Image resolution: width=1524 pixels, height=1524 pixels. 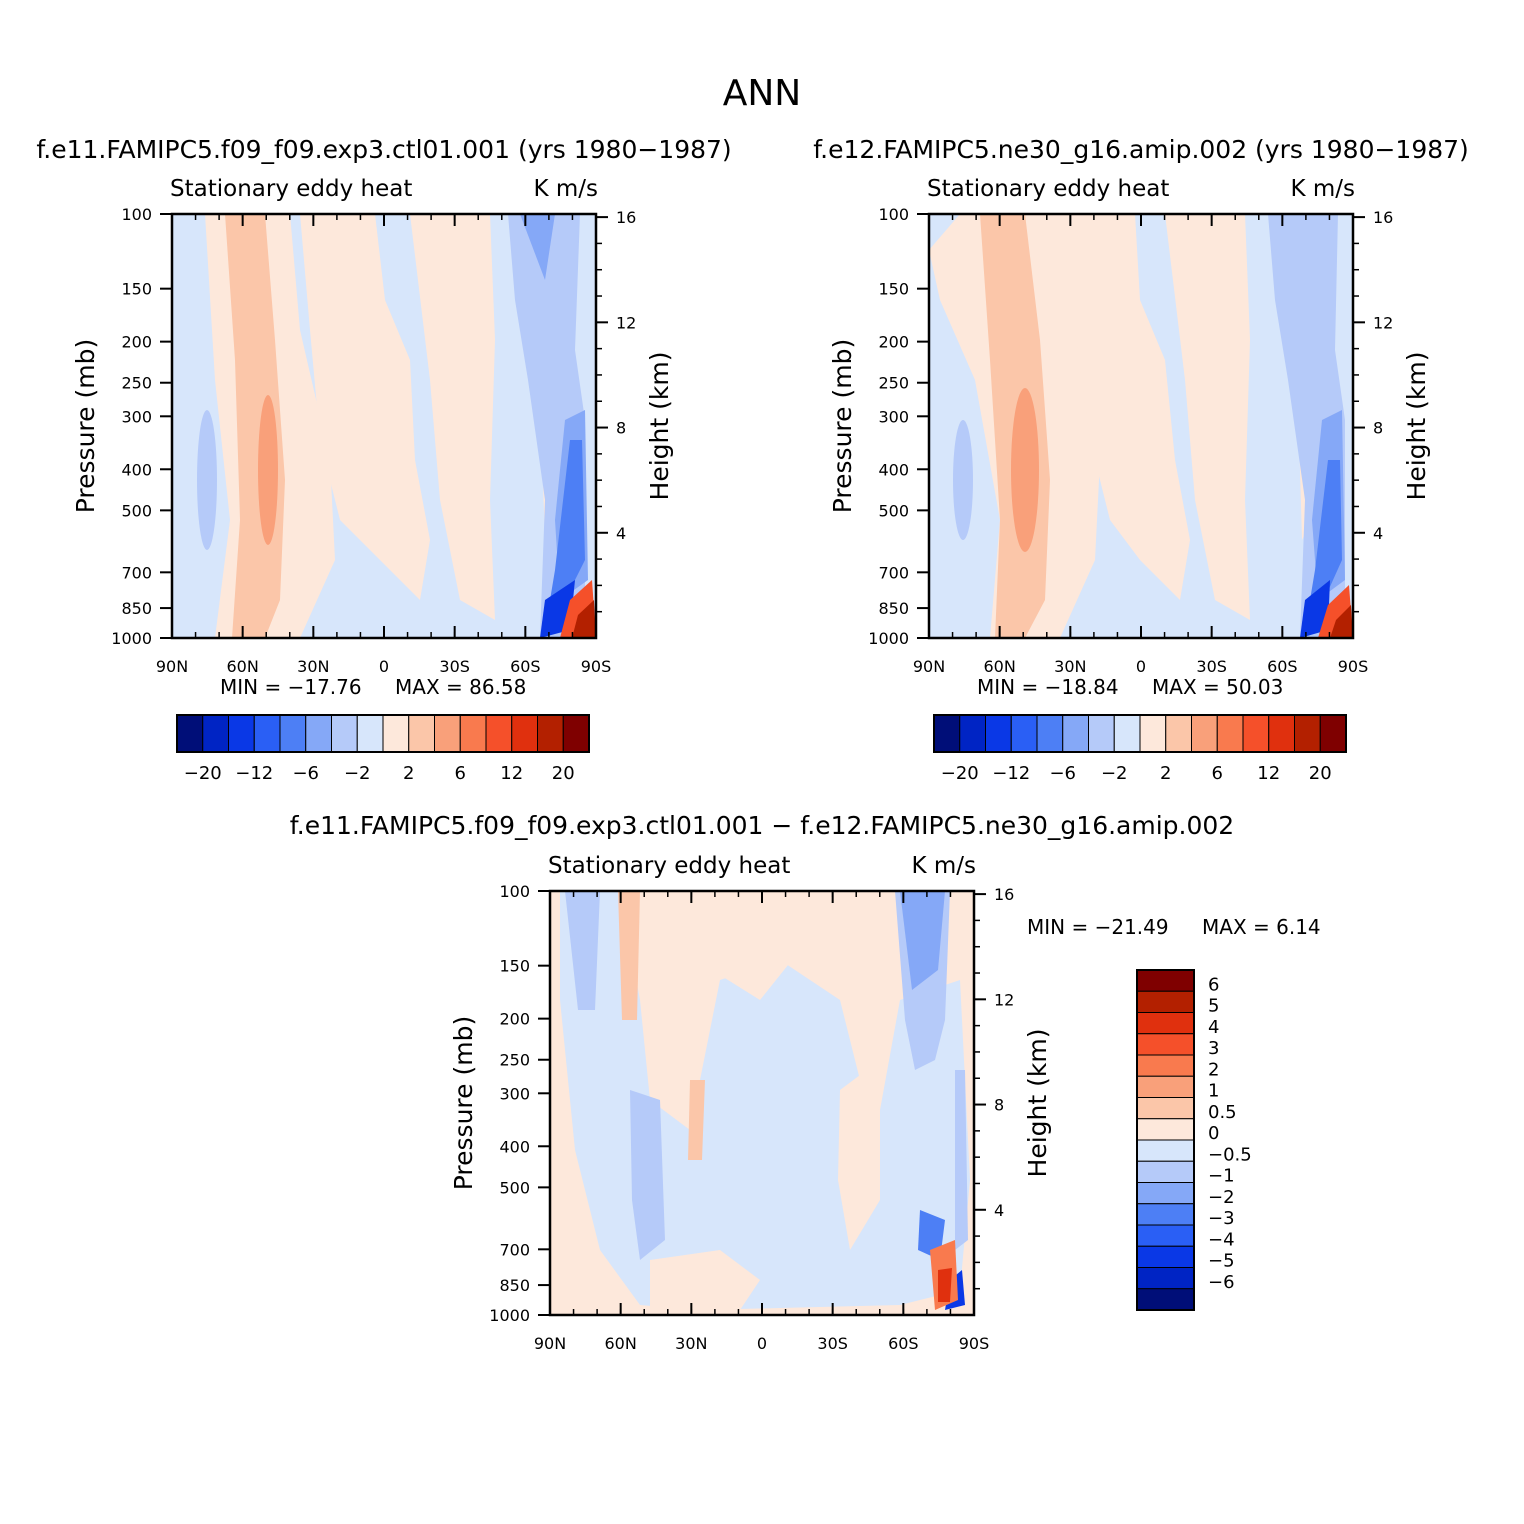 I want to click on panel-1-contour-max, so click(x=268, y=470).